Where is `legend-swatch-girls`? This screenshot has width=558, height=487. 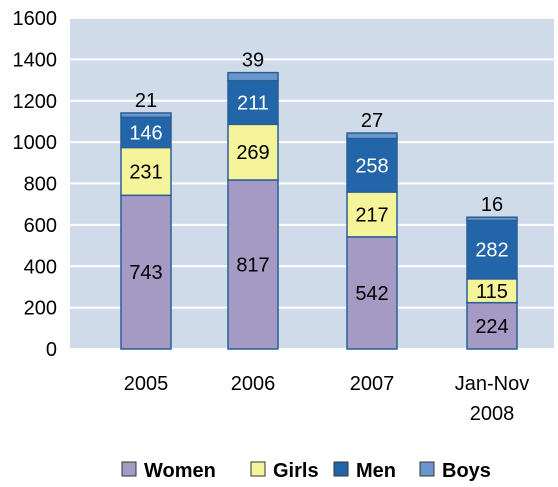 legend-swatch-girls is located at coordinates (258, 469).